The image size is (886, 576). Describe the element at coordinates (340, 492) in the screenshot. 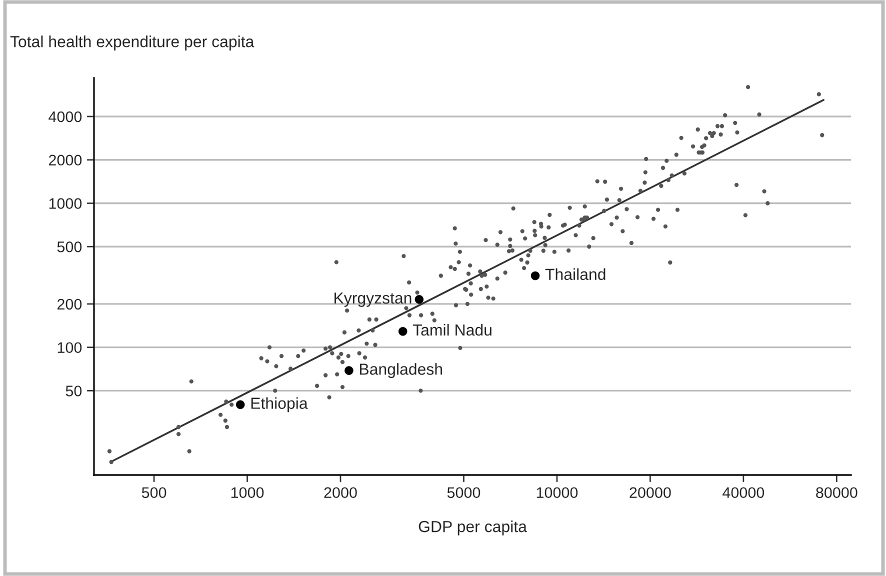

I see `x-tick-label: 2000` at that location.